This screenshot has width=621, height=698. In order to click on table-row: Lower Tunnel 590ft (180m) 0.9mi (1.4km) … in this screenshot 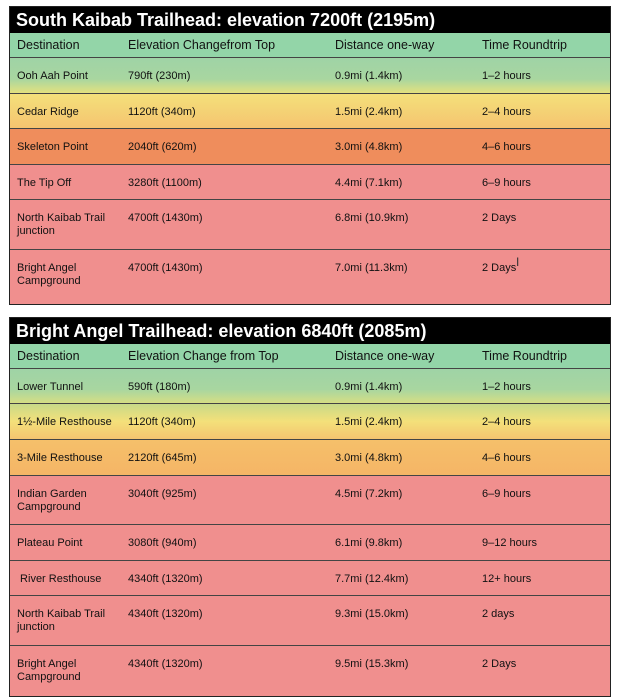, I will do `click(310, 386)`.